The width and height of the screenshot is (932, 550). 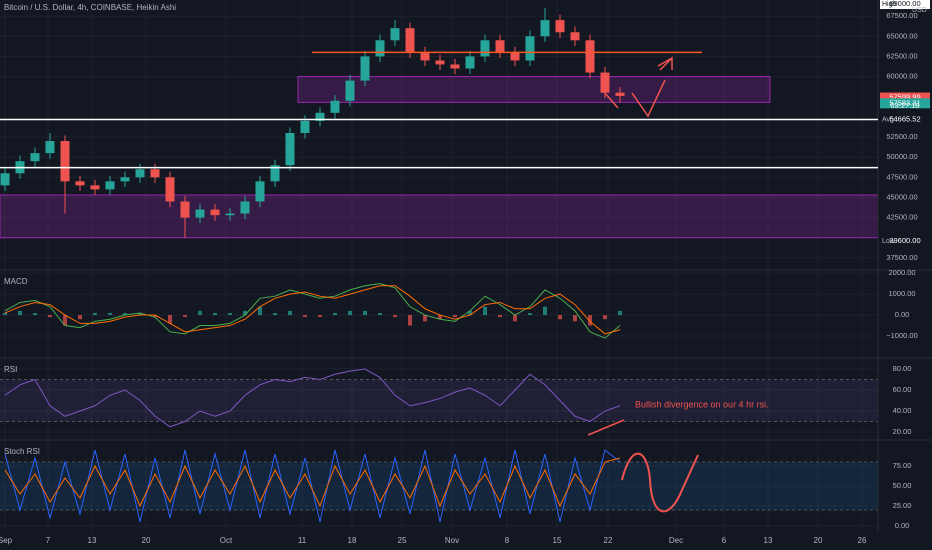 What do you see at coordinates (452, 540) in the screenshot?
I see `x-tick-label: Nov` at bounding box center [452, 540].